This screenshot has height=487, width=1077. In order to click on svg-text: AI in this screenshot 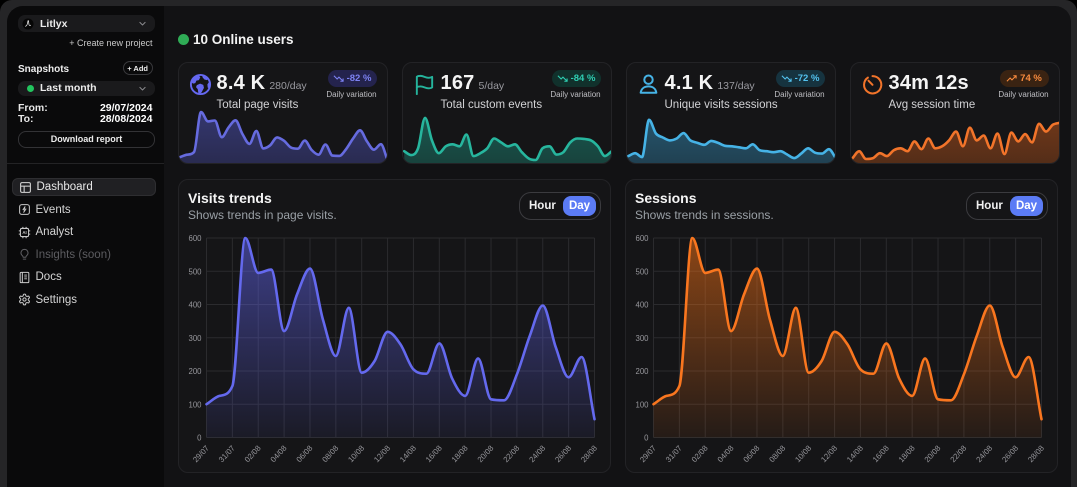, I will do `click(24, 232)`.